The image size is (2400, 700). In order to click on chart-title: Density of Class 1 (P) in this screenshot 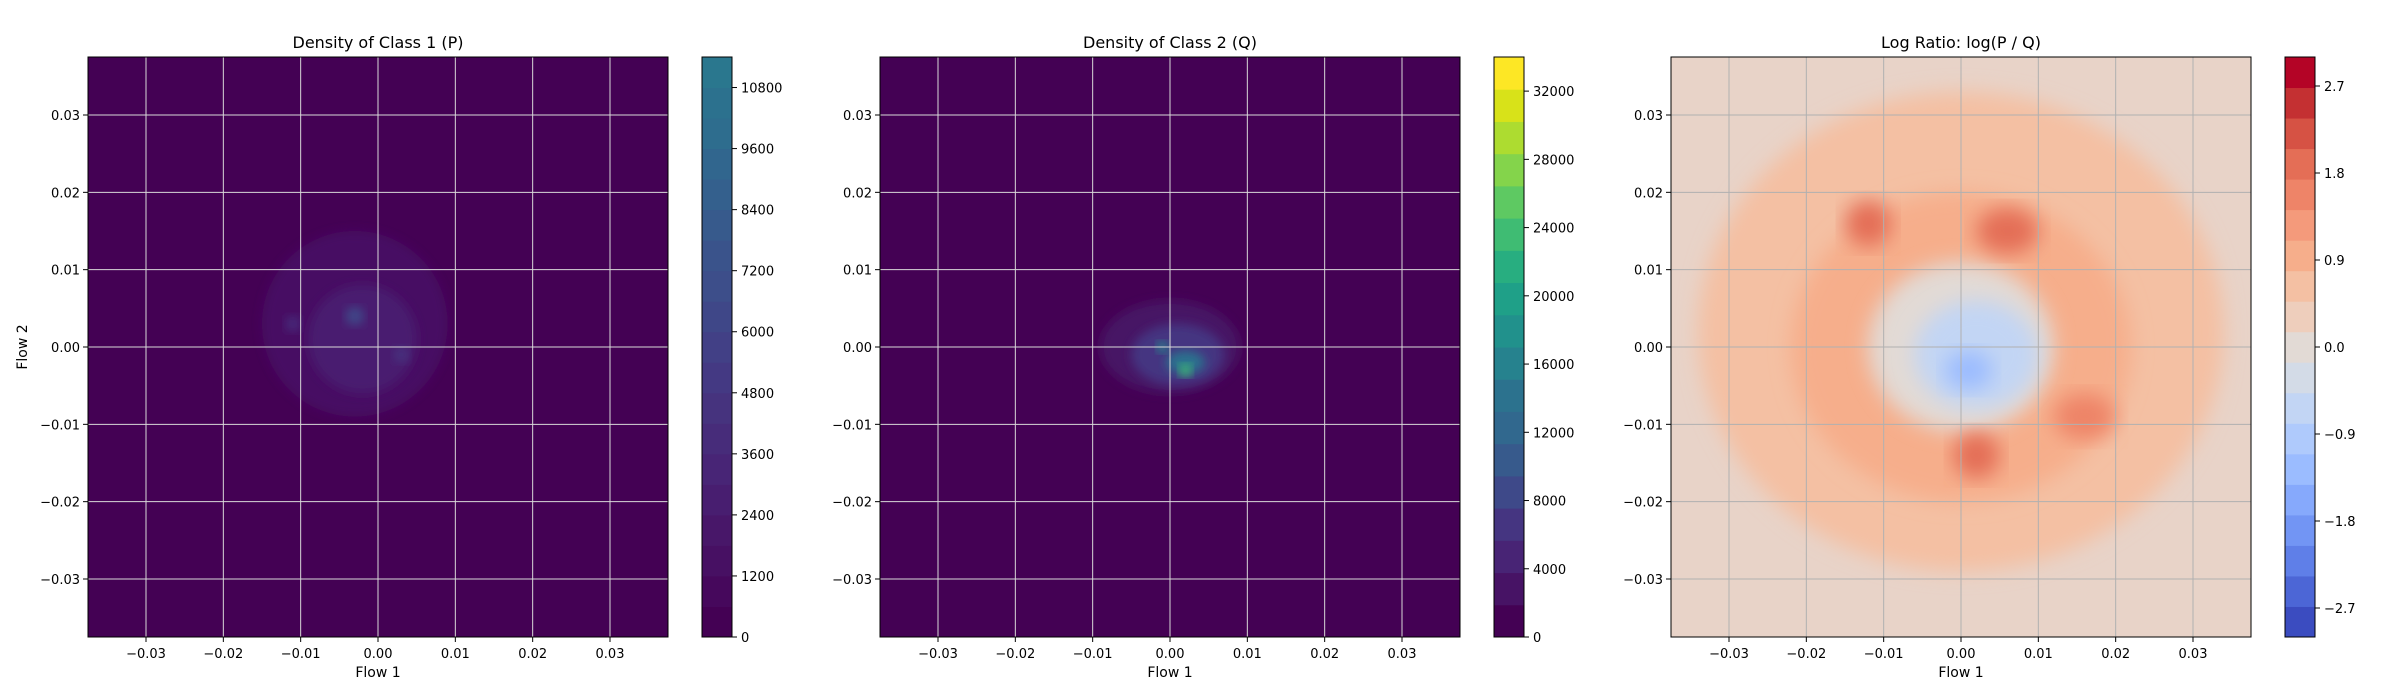, I will do `click(378, 42)`.